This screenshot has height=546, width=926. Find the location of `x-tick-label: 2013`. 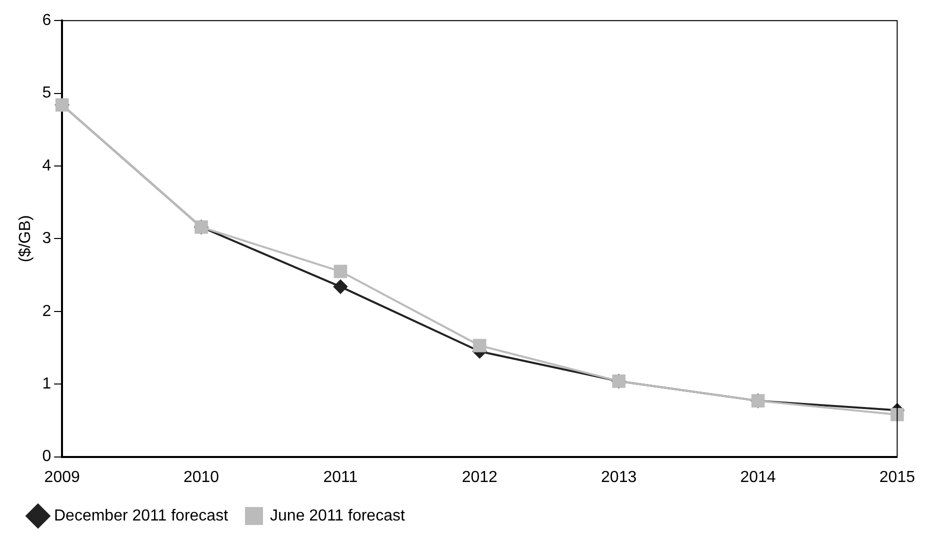

x-tick-label: 2013 is located at coordinates (619, 477).